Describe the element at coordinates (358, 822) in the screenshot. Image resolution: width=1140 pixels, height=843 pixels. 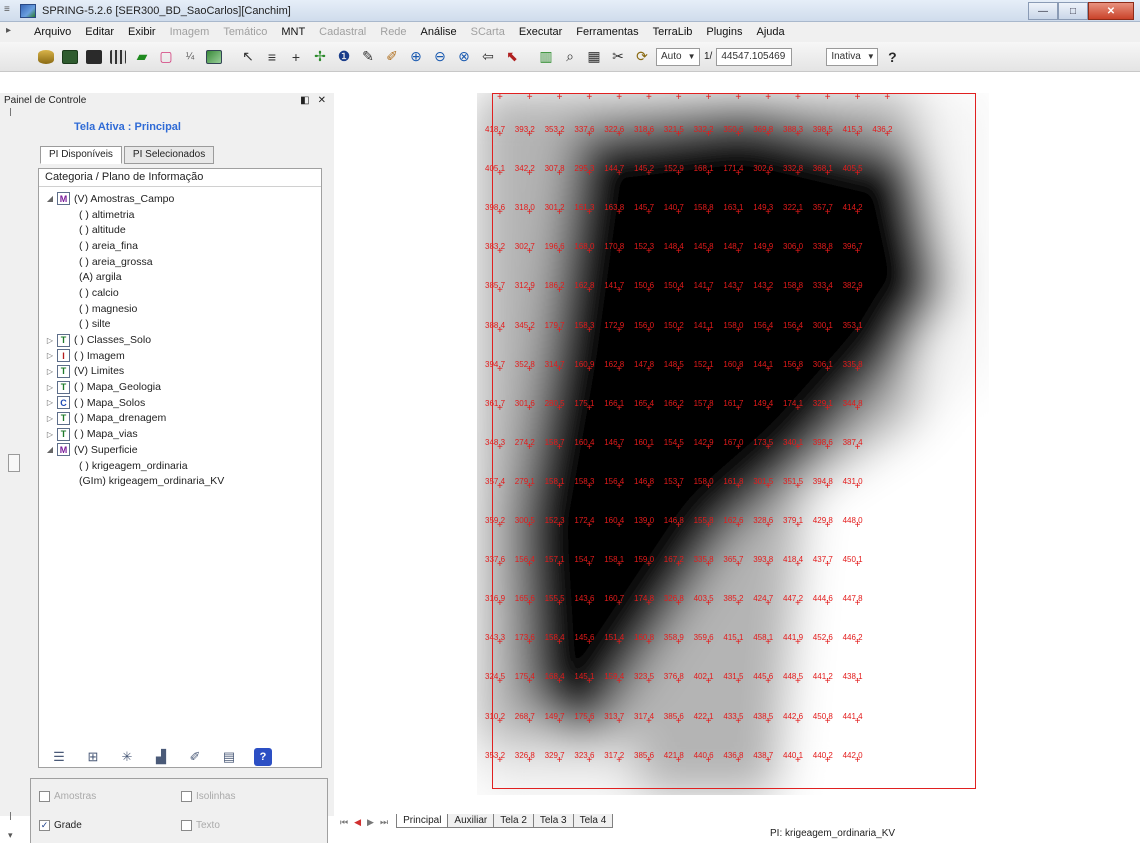
I see `prev-tab-icon: ◀` at that location.